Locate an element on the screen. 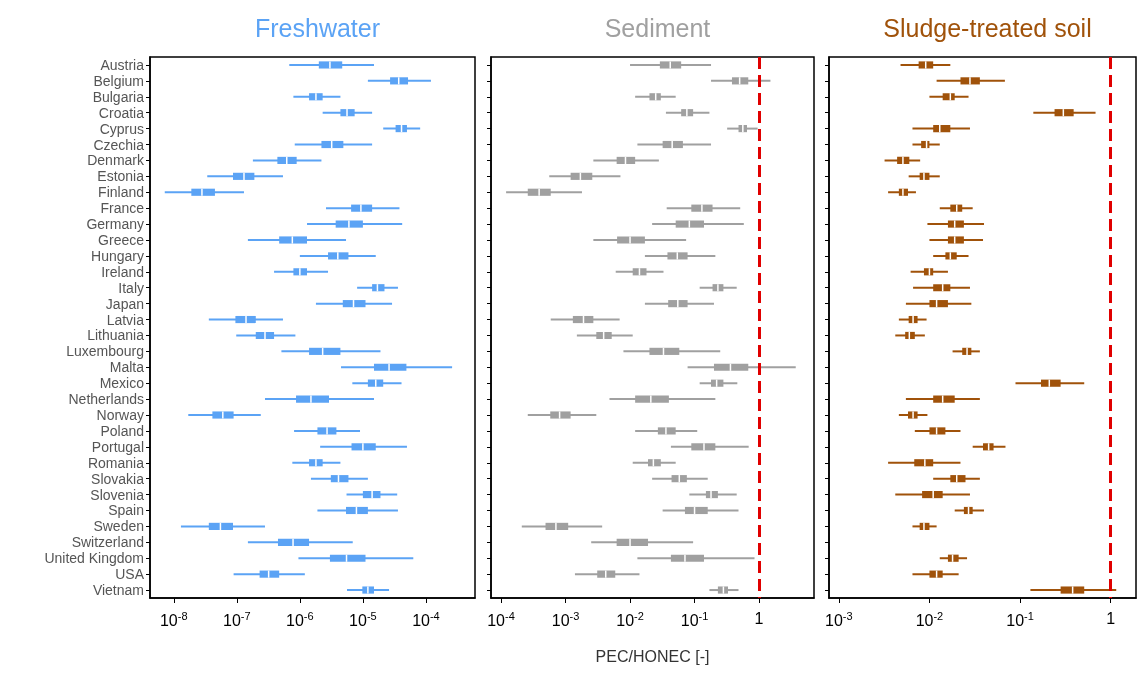  y-tick-label: United Kingdom is located at coordinates (94, 558).